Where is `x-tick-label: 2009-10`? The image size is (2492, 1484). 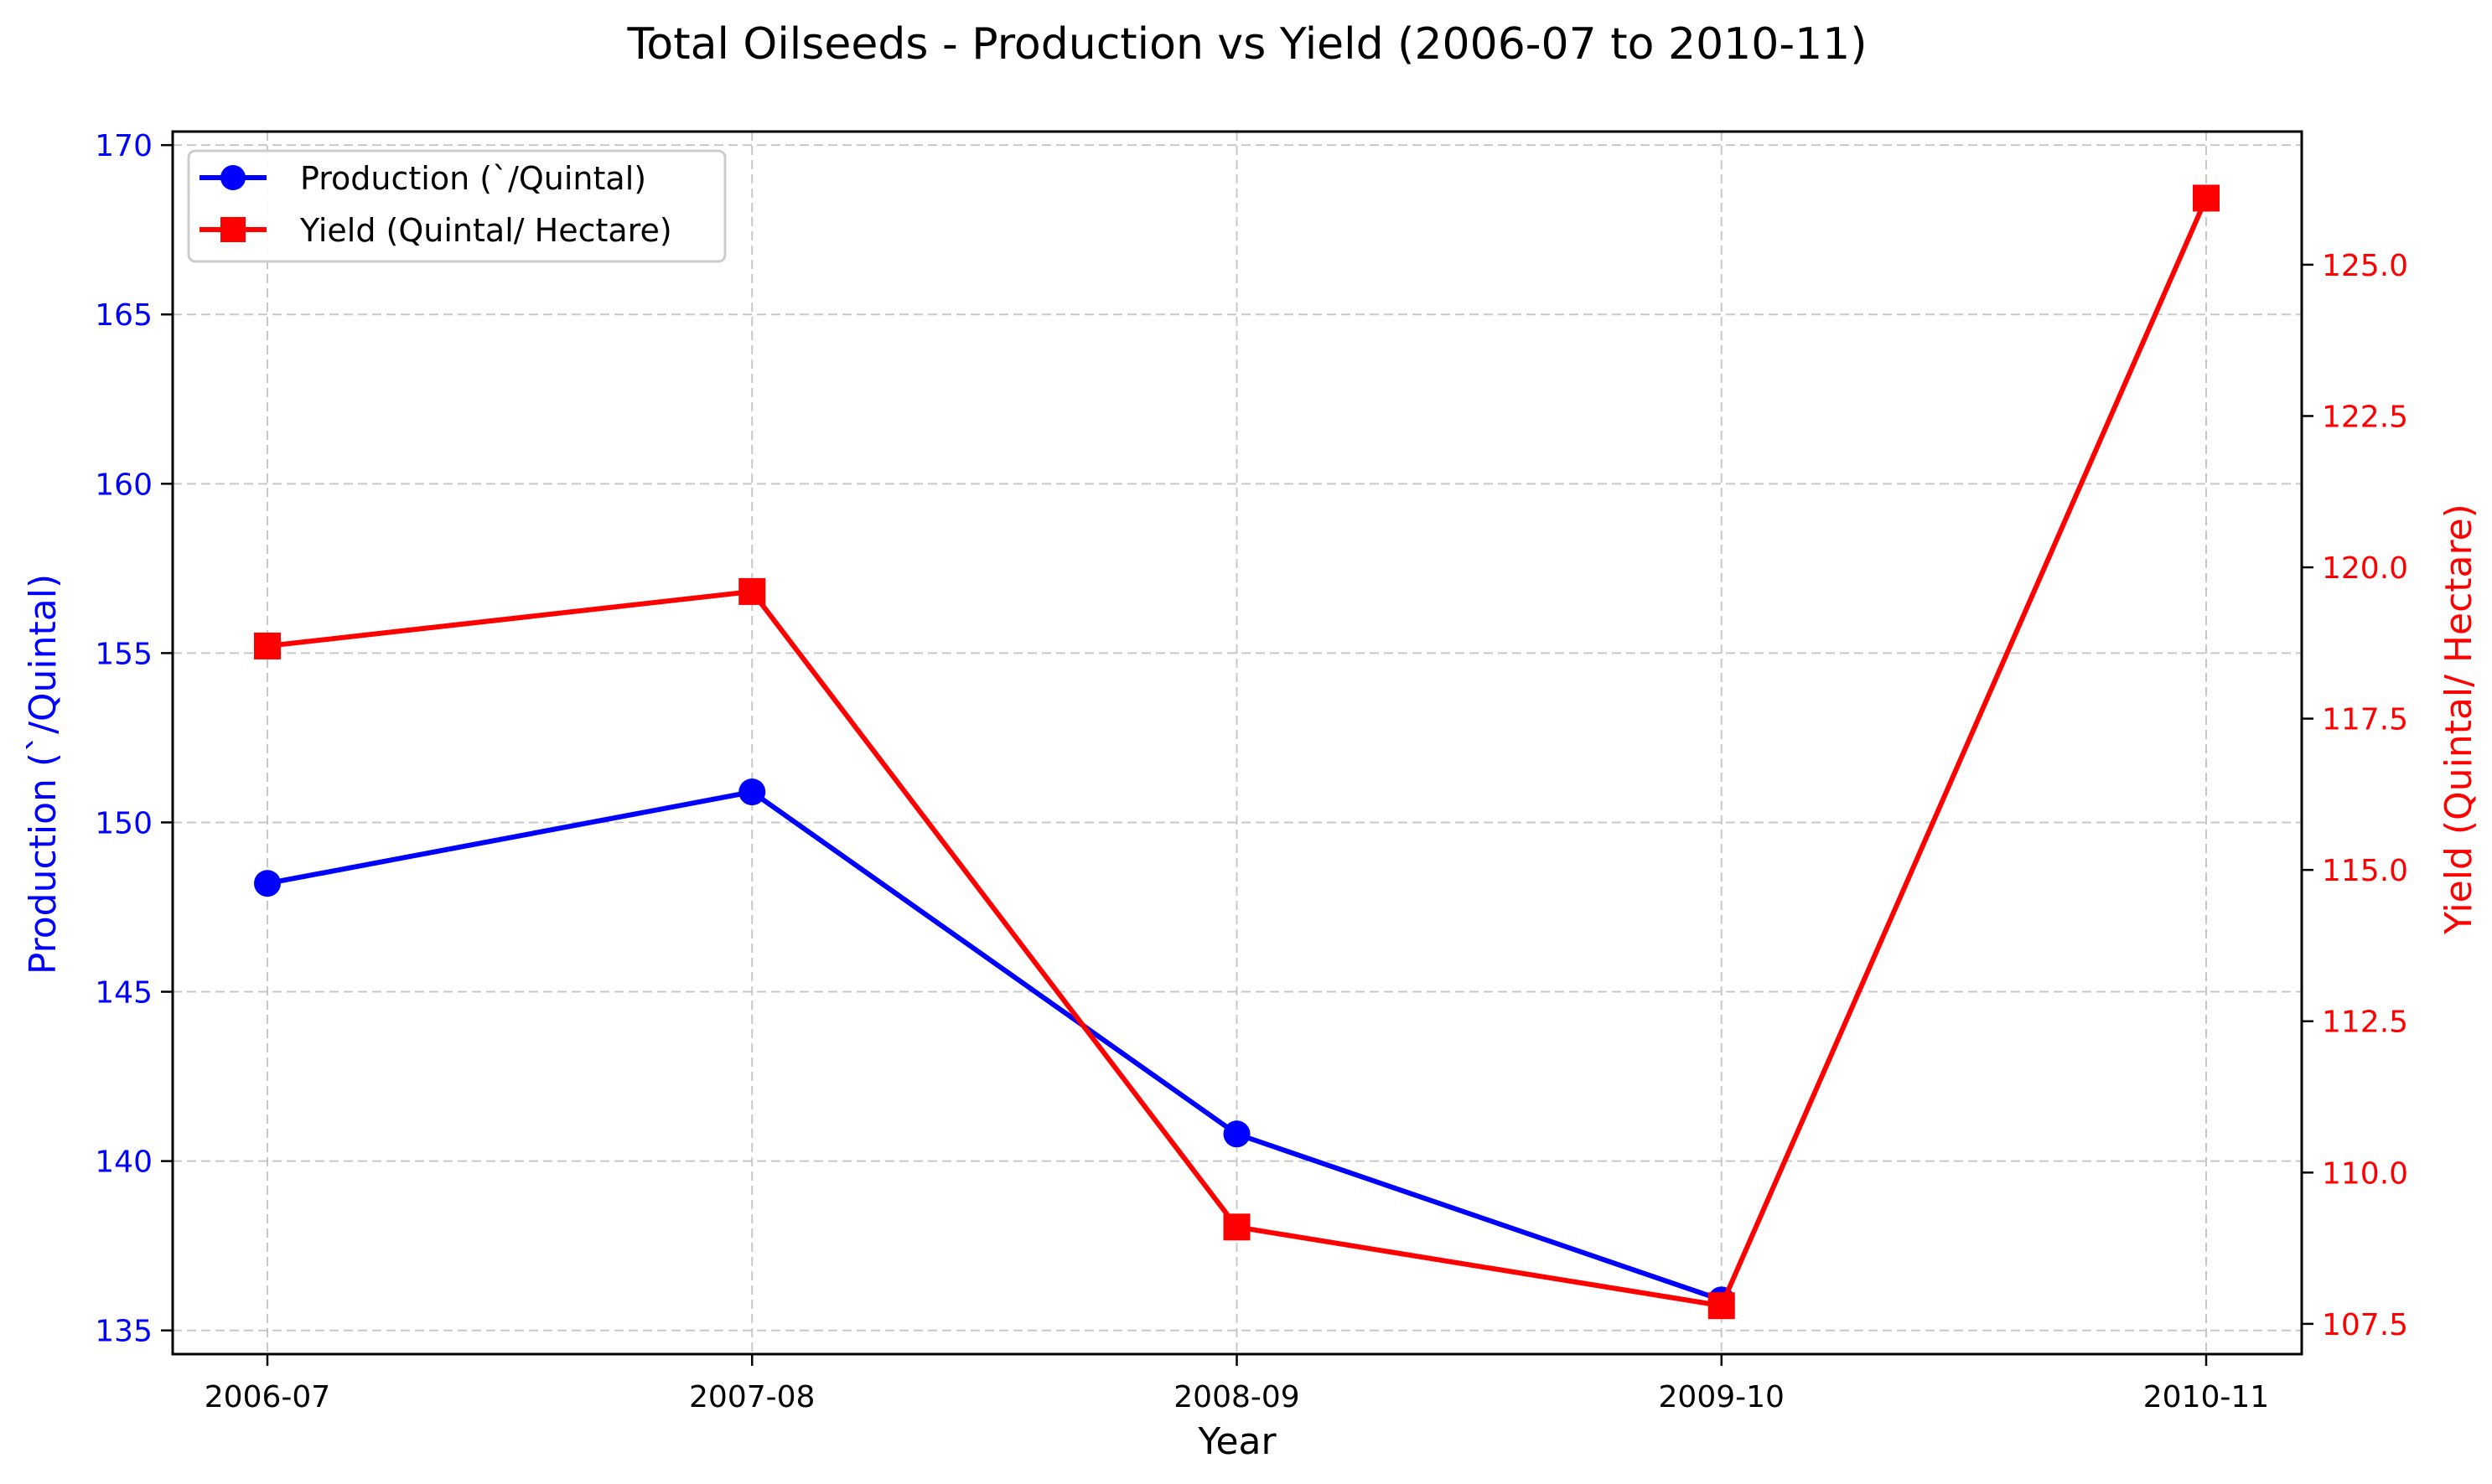 x-tick-label: 2009-10 is located at coordinates (1722, 1397).